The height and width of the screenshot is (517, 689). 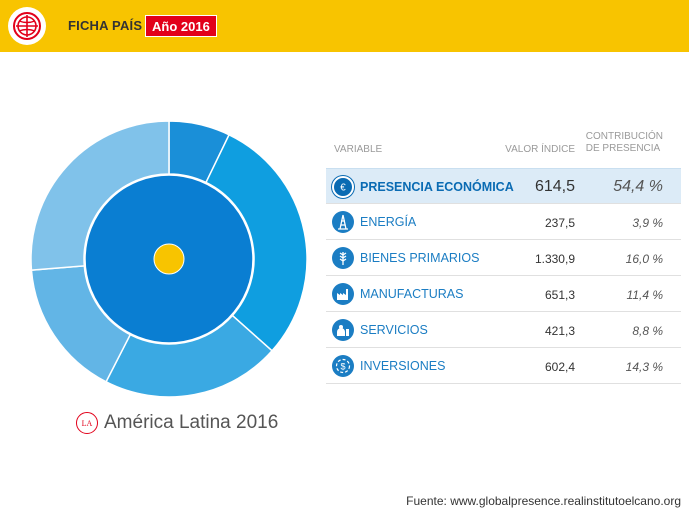 I want to click on row-contribution: 54,4 %, so click(x=638, y=186).